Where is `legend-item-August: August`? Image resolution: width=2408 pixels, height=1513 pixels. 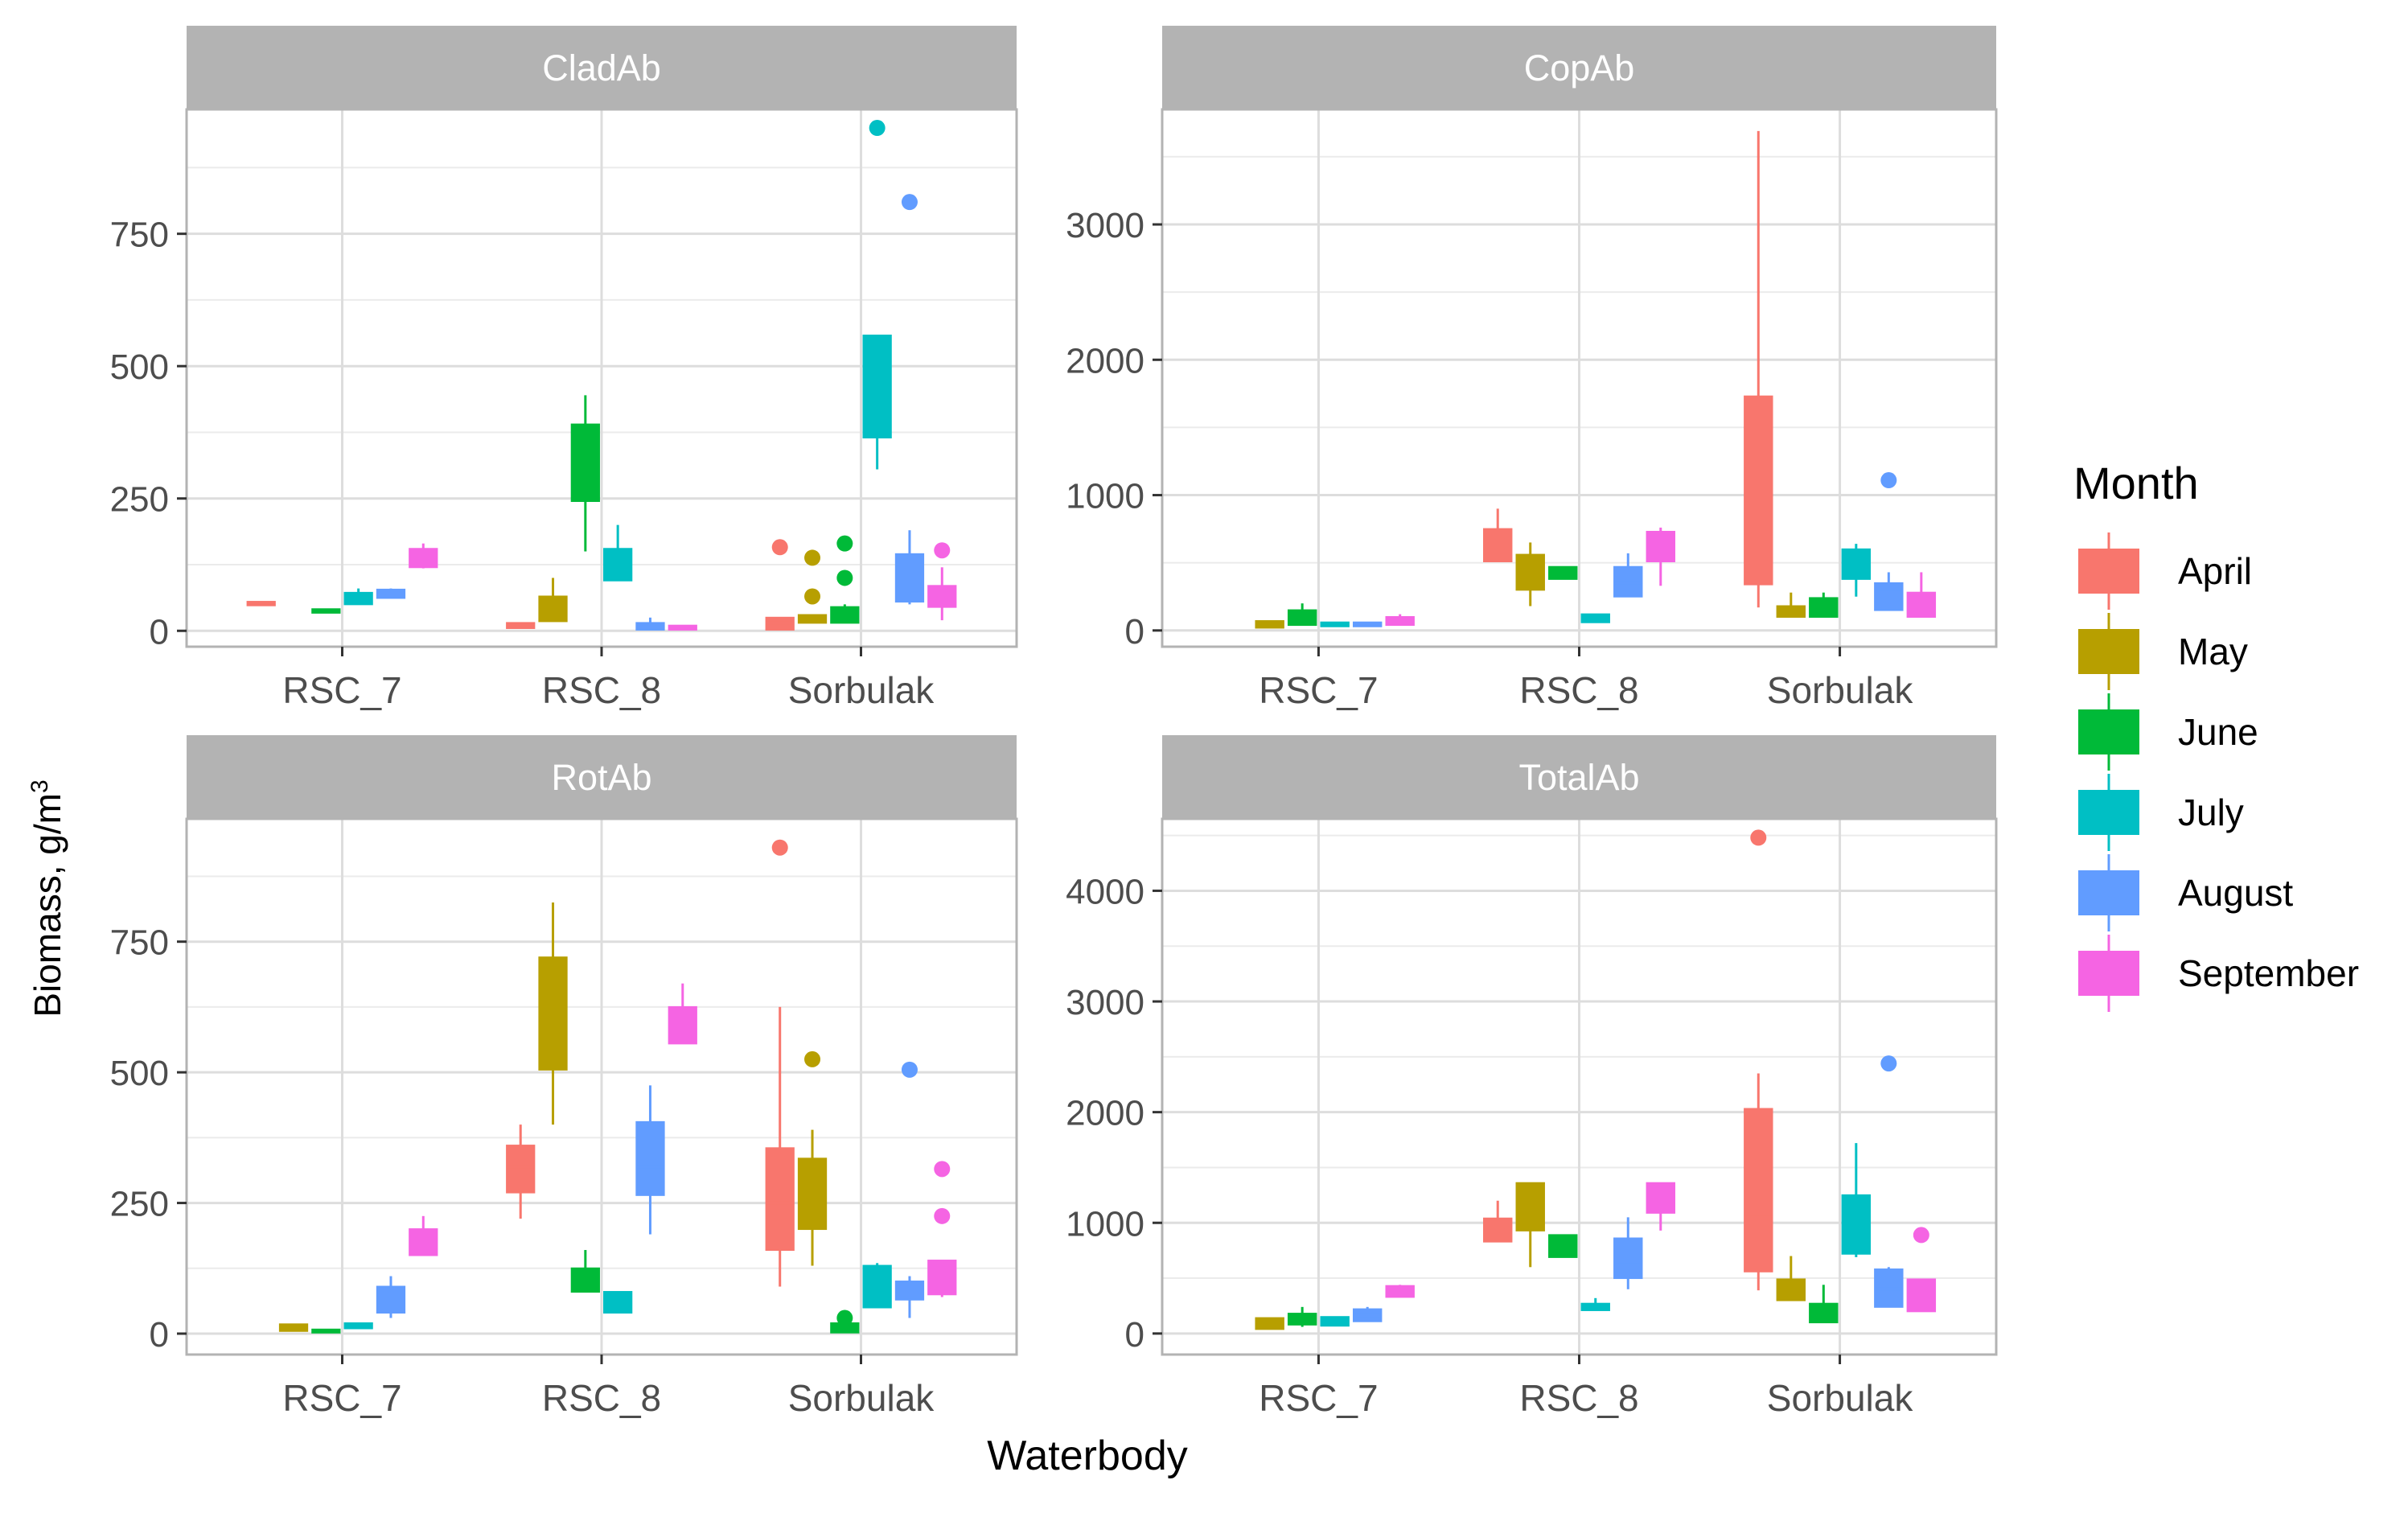 legend-item-August: August is located at coordinates (2185, 892).